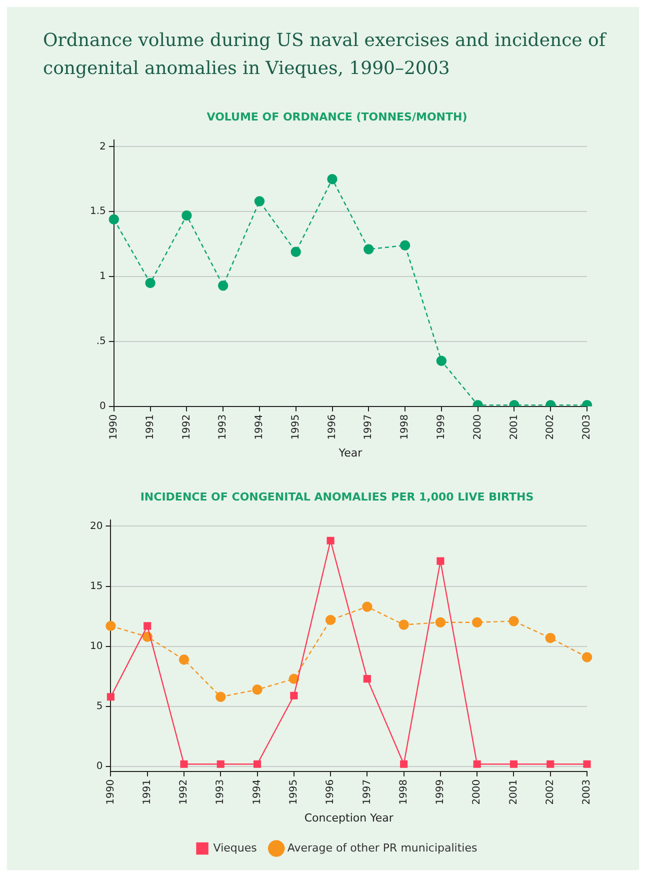 The height and width of the screenshot is (877, 646). Describe the element at coordinates (235, 847) in the screenshot. I see `legend-label: Vieques` at that location.